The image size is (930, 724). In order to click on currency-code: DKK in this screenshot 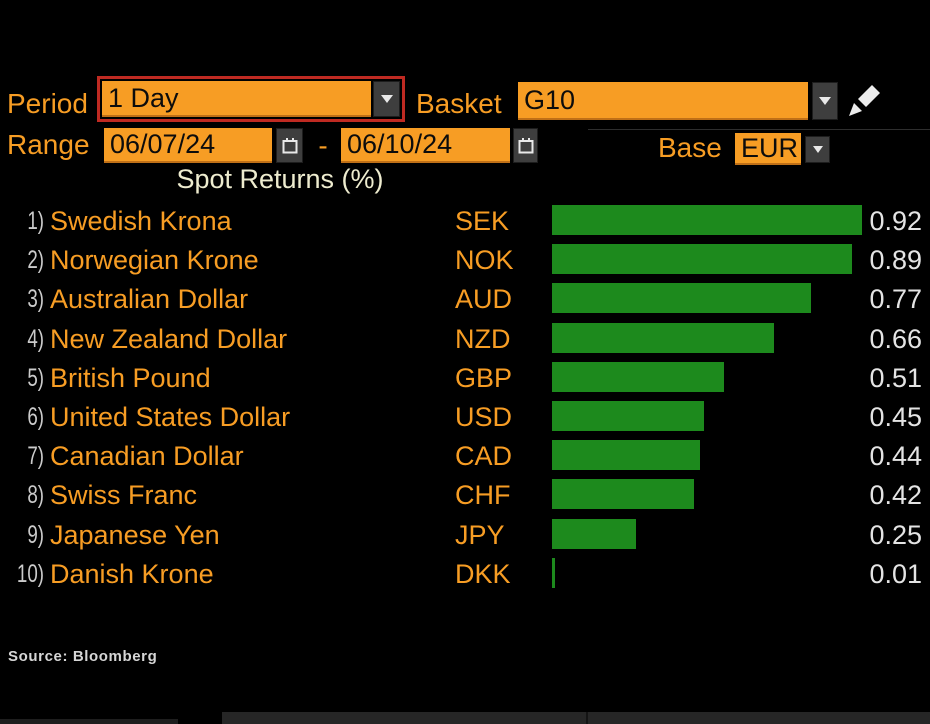, I will do `click(483, 573)`.